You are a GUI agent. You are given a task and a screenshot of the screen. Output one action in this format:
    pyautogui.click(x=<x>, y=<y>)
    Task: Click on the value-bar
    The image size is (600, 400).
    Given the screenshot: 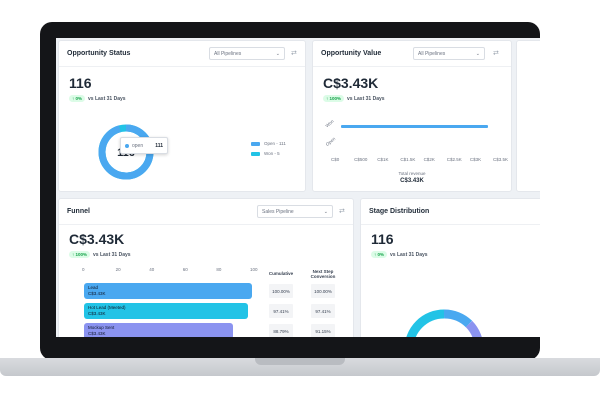 What is the action you would take?
    pyautogui.click(x=414, y=126)
    